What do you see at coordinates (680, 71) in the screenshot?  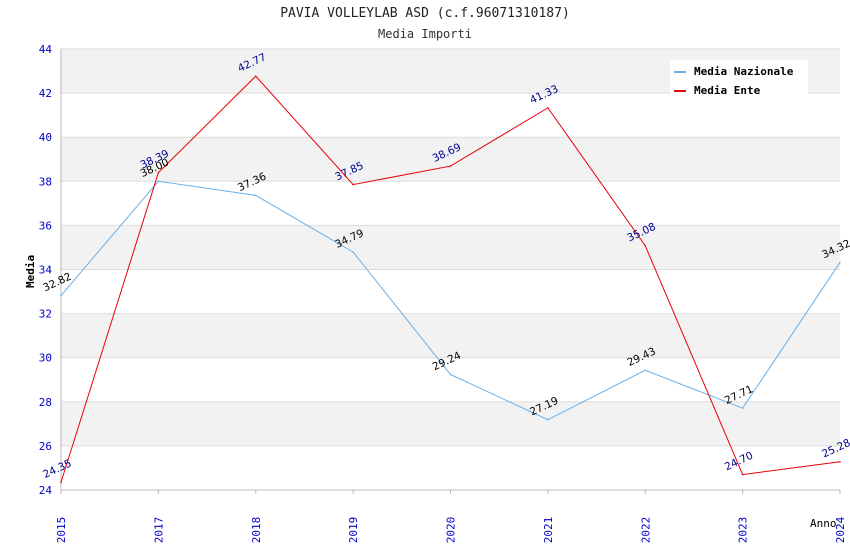 I see `legend-swatch-media-nazionale` at bounding box center [680, 71].